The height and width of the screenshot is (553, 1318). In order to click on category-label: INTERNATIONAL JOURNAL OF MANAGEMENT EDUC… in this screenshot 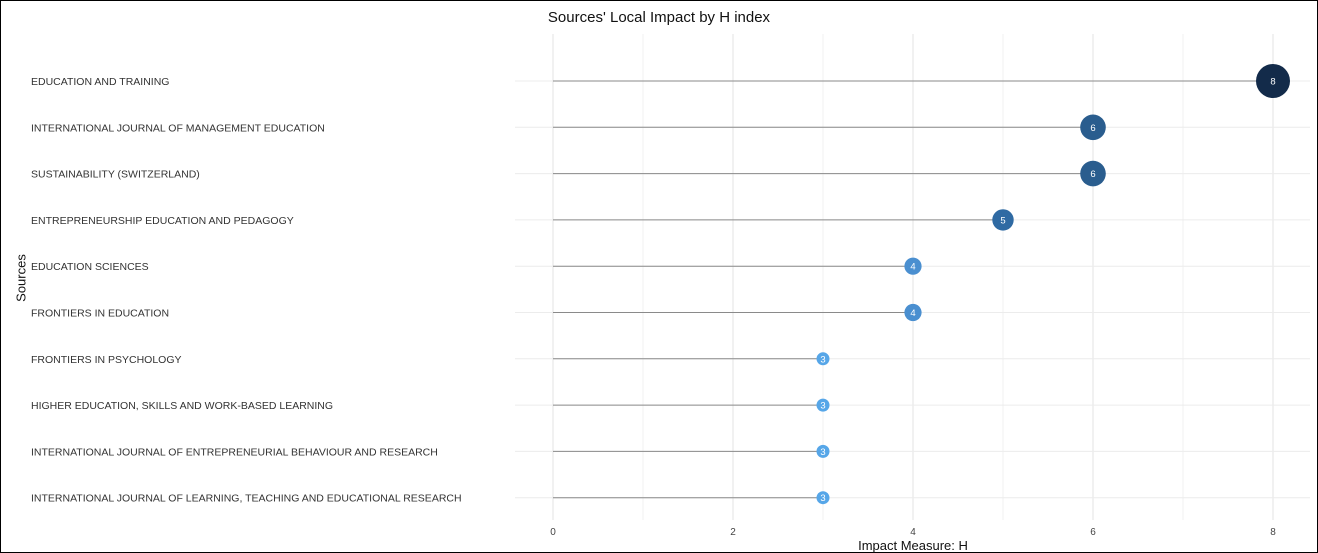, I will do `click(178, 128)`.